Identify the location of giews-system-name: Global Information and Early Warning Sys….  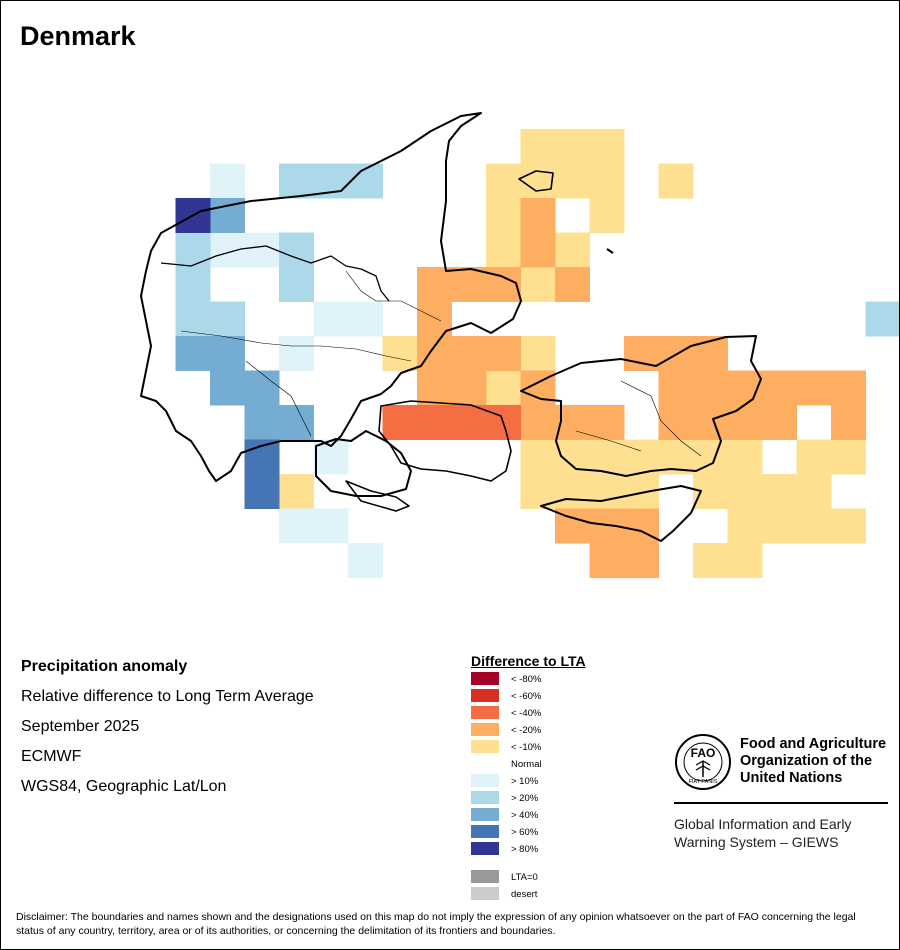
(762, 833).